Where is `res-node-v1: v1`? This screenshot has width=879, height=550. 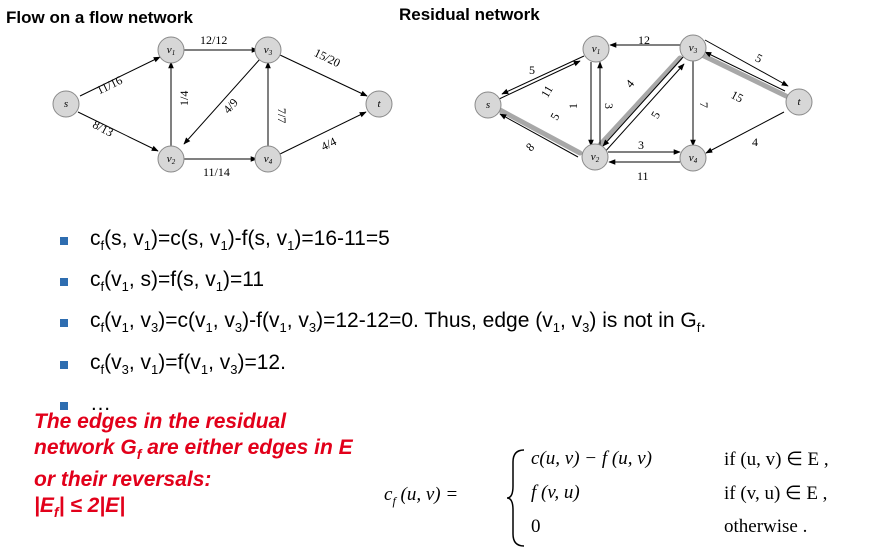 res-node-v1: v1 is located at coordinates (596, 49).